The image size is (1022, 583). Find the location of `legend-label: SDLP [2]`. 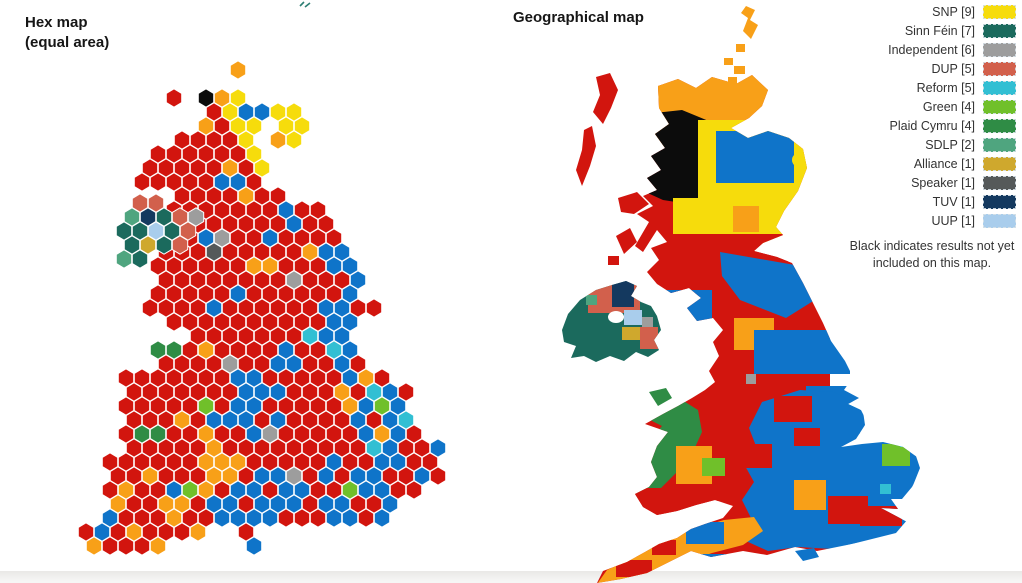

legend-label: SDLP [2] is located at coordinates (950, 144).